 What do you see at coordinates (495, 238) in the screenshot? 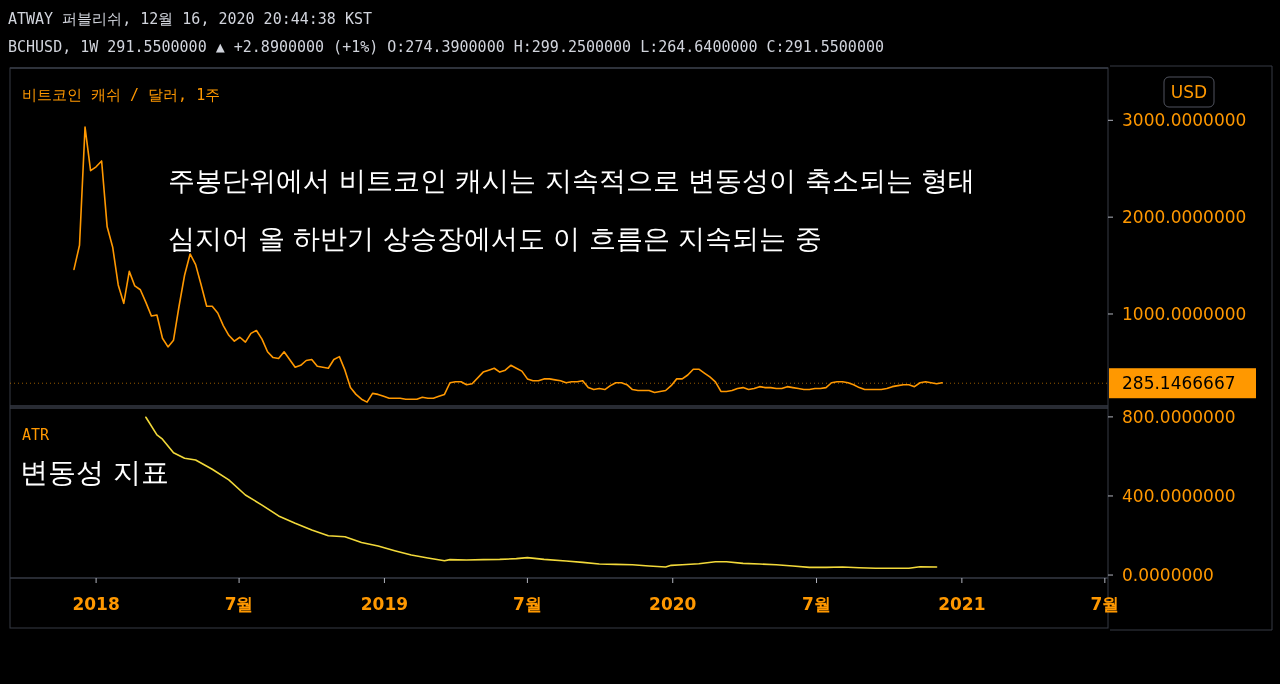
I see `annotation: 심지어 올 하반기 상승장에서도 이 흐름은 지속되는 중` at bounding box center [495, 238].